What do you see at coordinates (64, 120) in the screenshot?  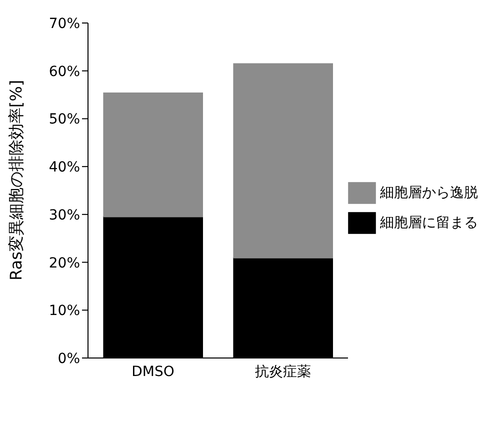 I see `y-tick-label: 50%` at bounding box center [64, 120].